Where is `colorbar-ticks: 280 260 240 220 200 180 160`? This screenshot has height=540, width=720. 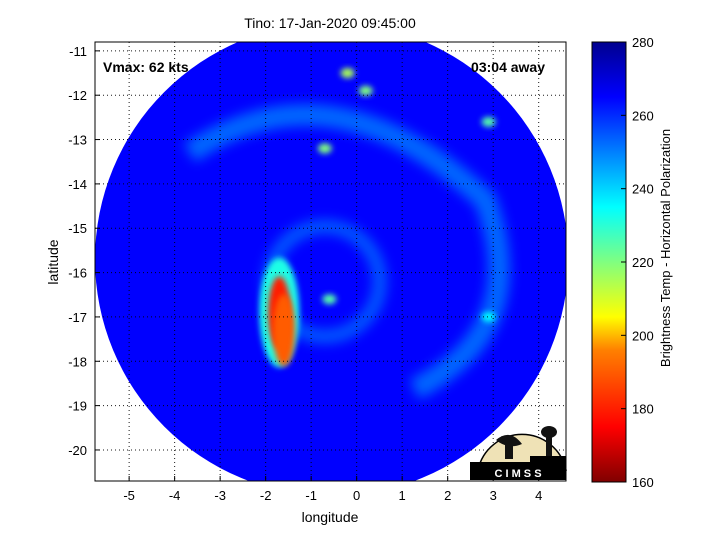 colorbar-ticks: 280 260 240 220 200 180 160 is located at coordinates (637, 262).